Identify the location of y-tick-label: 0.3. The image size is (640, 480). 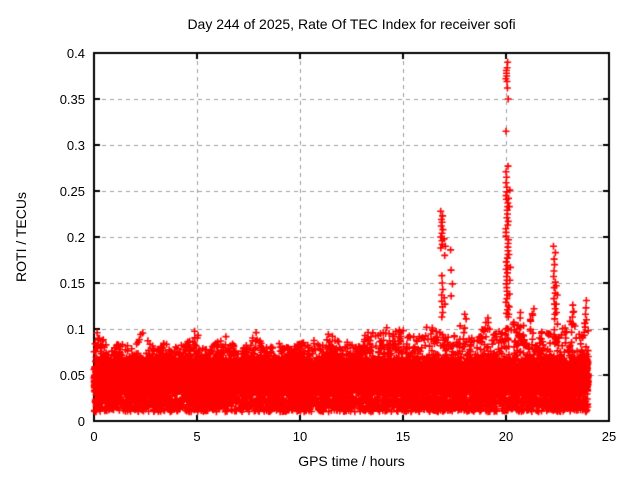
(75, 145).